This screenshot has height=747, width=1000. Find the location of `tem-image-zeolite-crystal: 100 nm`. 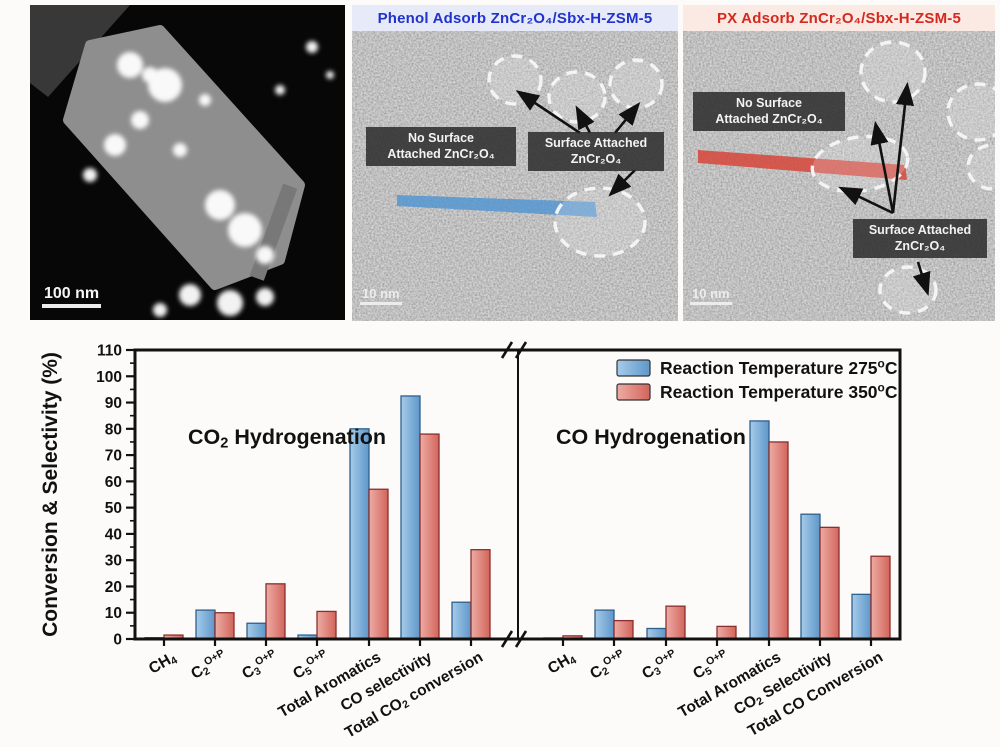

tem-image-zeolite-crystal: 100 nm is located at coordinates (187, 162).